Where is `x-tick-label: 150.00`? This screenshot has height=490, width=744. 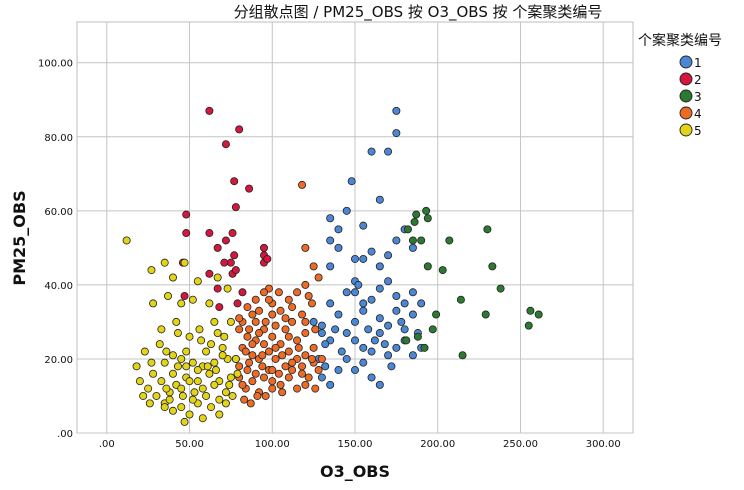
x-tick-label: 150.00 is located at coordinates (355, 444).